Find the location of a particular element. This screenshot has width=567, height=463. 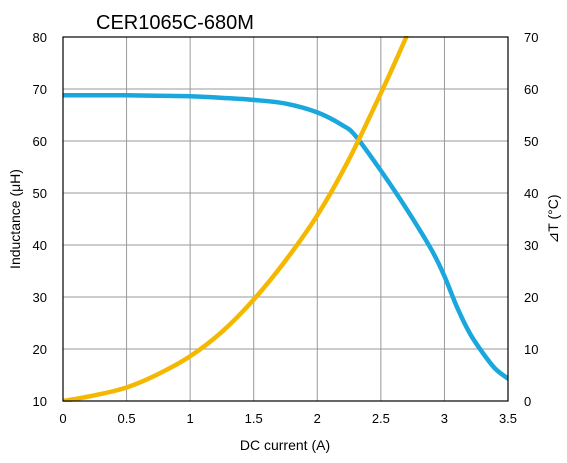

y-tick-label: 10 is located at coordinates (40, 401).